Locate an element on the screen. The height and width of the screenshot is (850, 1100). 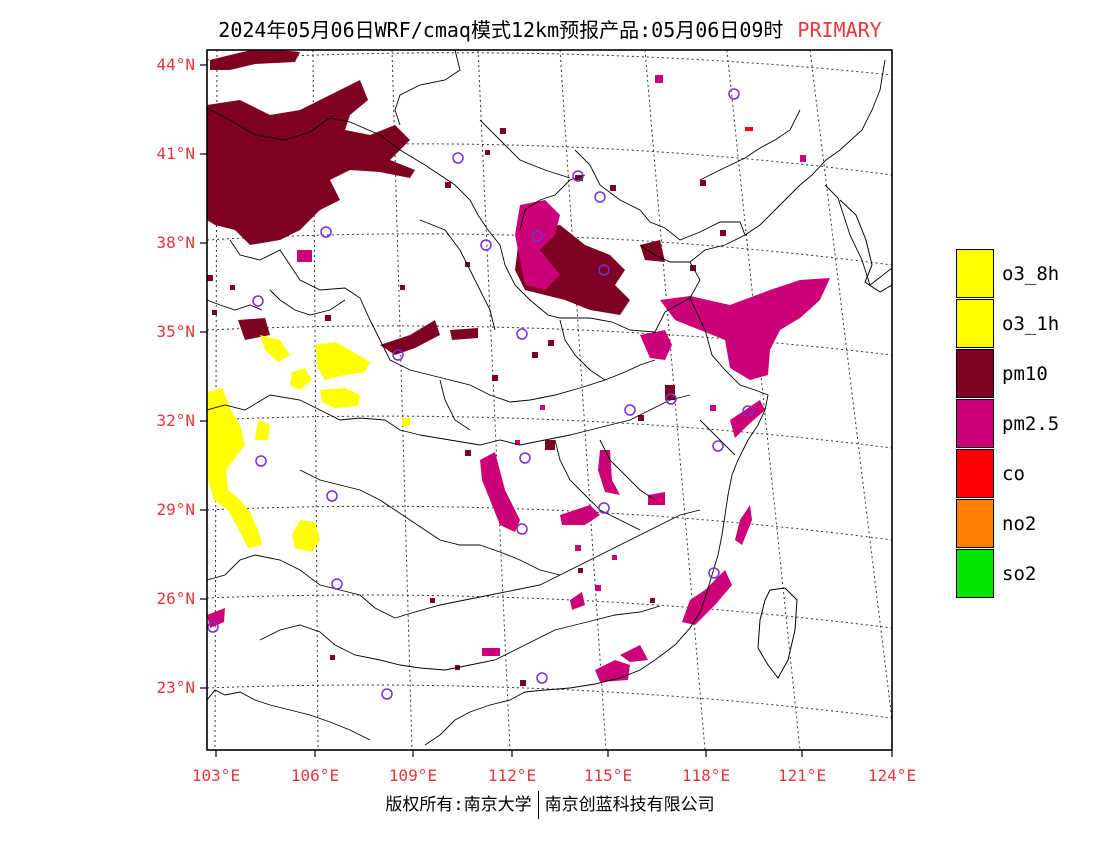
legend-item-so2: so2 is located at coordinates (1021, 574).